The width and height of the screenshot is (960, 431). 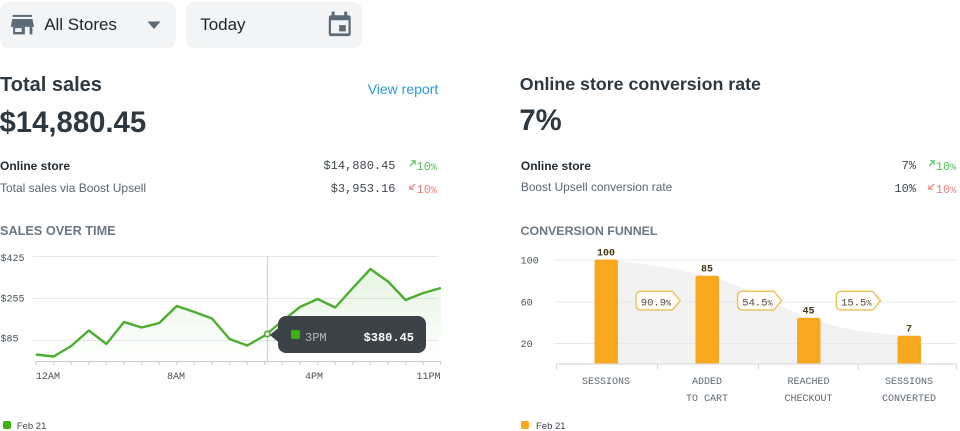 What do you see at coordinates (707, 399) in the screenshot?
I see `svg-text: TO CART` at bounding box center [707, 399].